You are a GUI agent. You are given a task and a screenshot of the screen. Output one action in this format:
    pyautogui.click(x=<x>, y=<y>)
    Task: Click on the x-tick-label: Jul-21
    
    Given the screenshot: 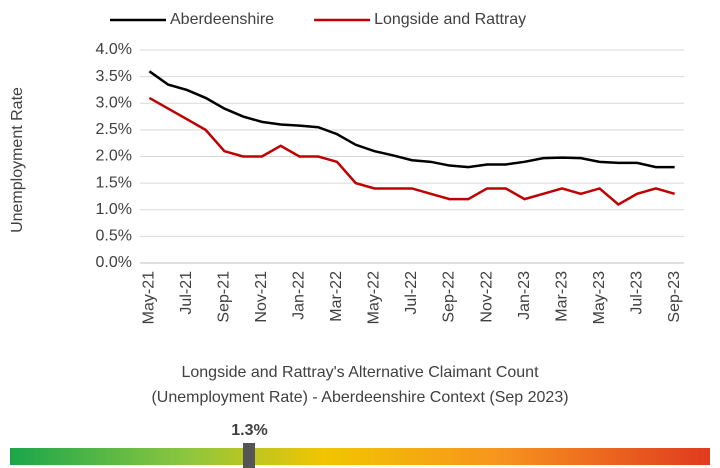 What is the action you would take?
    pyautogui.click(x=186, y=293)
    